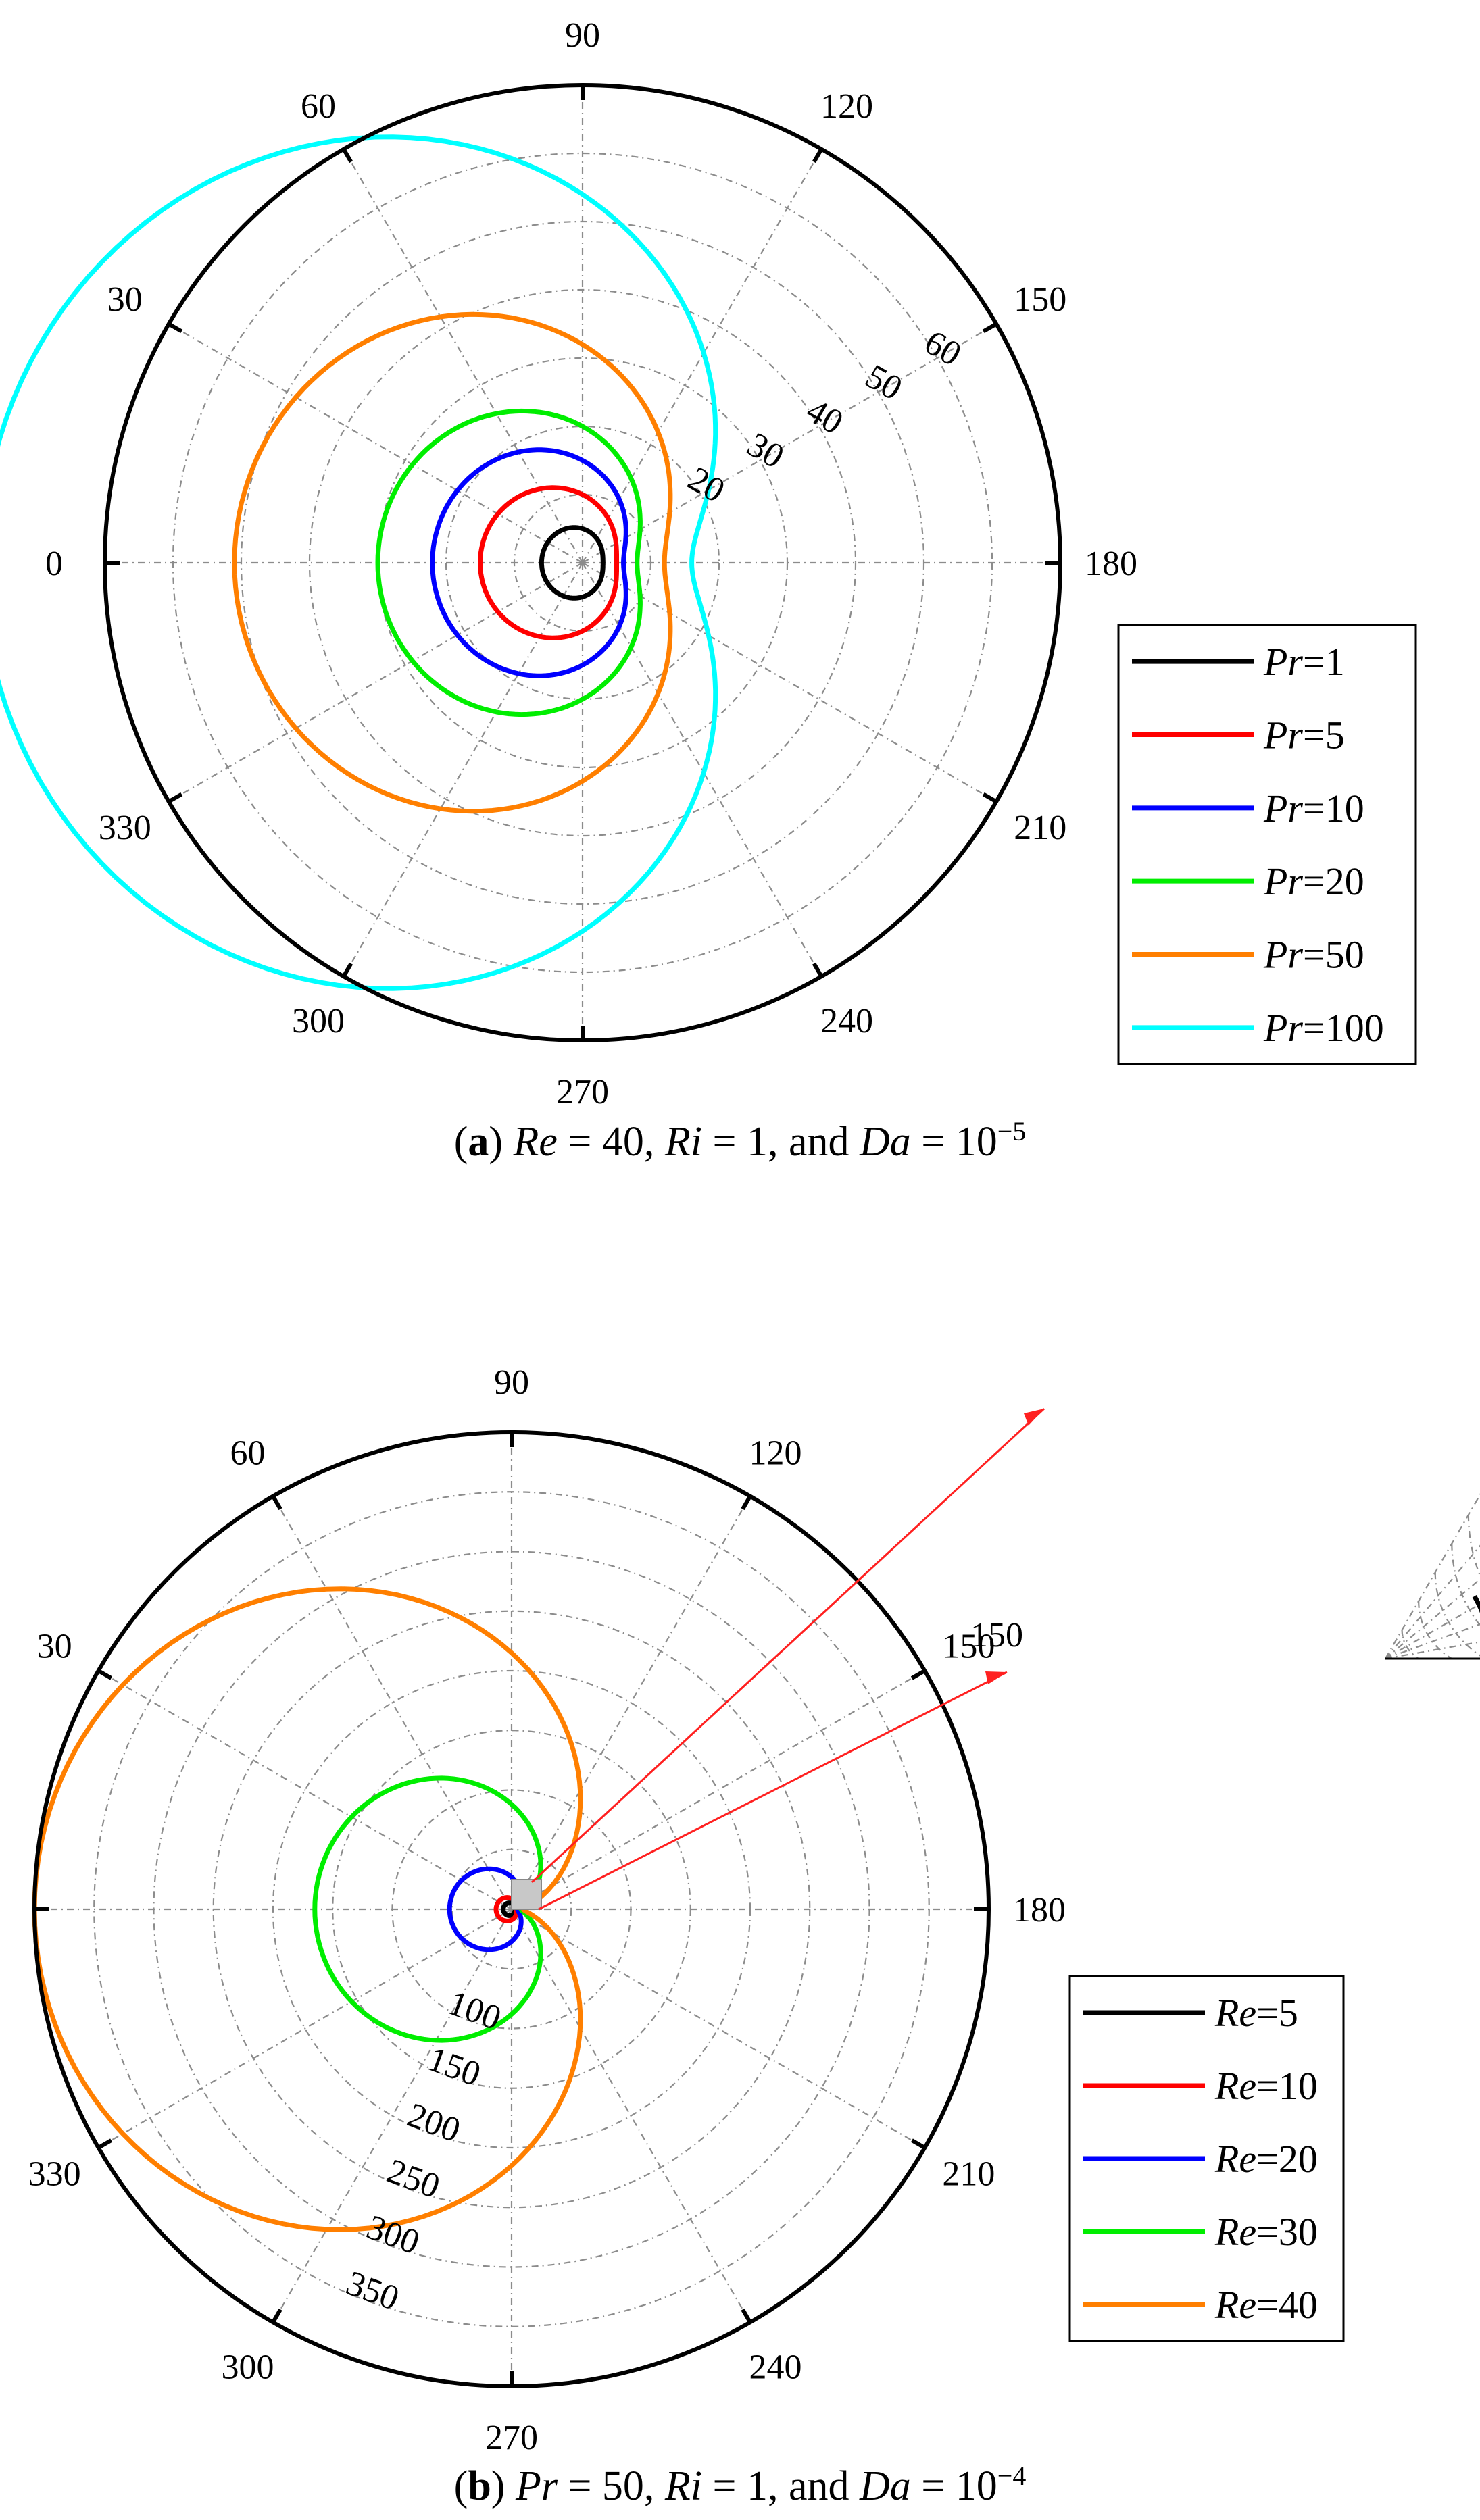 The image size is (1480, 2520). I want to click on legend-box, so click(1267, 845).